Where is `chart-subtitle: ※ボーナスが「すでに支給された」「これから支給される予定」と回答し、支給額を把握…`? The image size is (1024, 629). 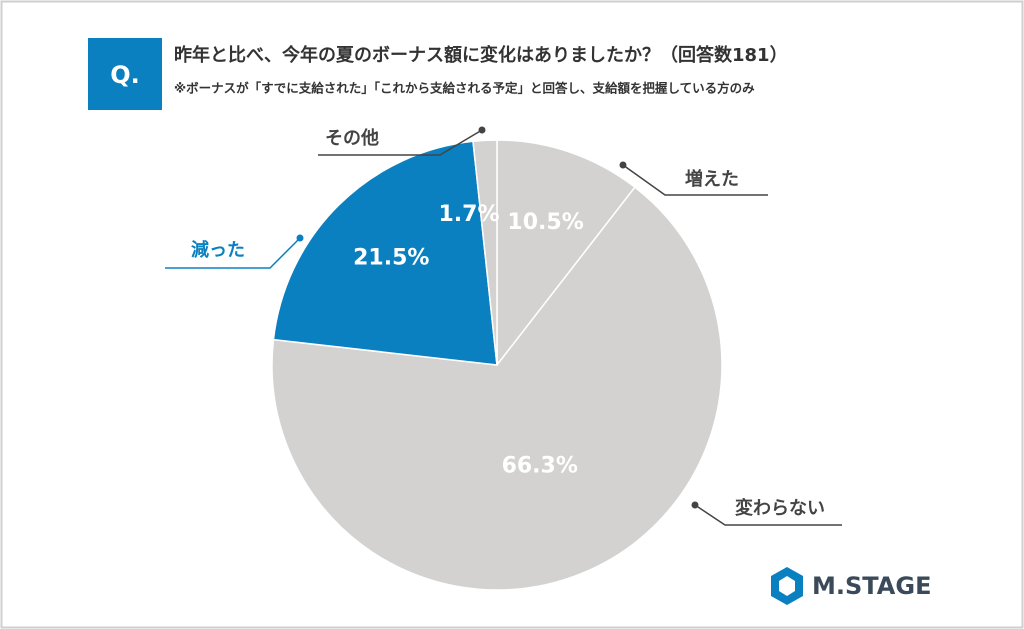 chart-subtitle: ※ボーナスが「すでに支給された」「これから支給される予定」と回答し、支給額を把握… is located at coordinates (464, 88).